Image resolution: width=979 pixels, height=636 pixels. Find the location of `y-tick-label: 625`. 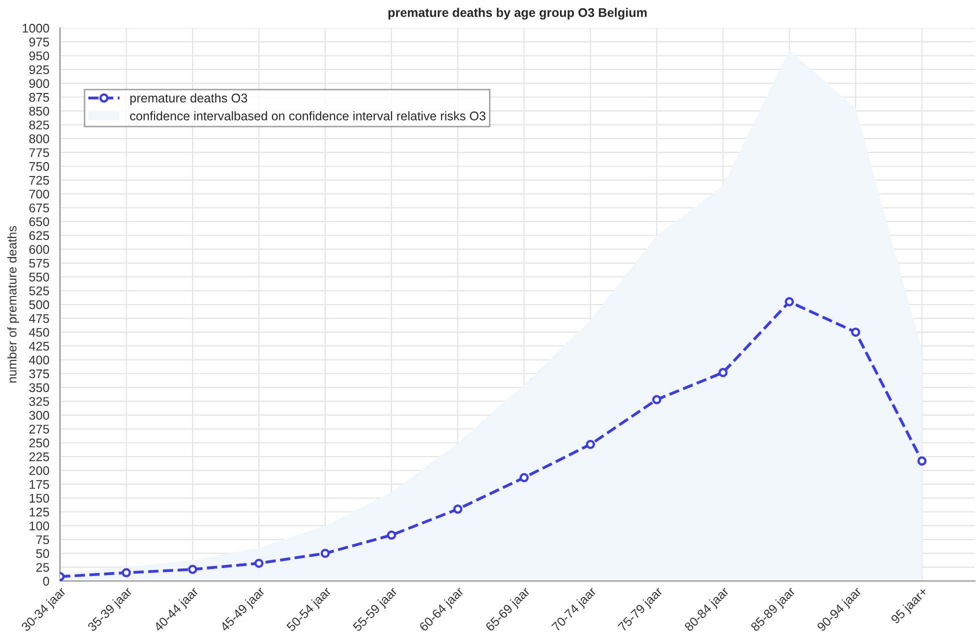

y-tick-label: 625 is located at coordinates (39, 235).